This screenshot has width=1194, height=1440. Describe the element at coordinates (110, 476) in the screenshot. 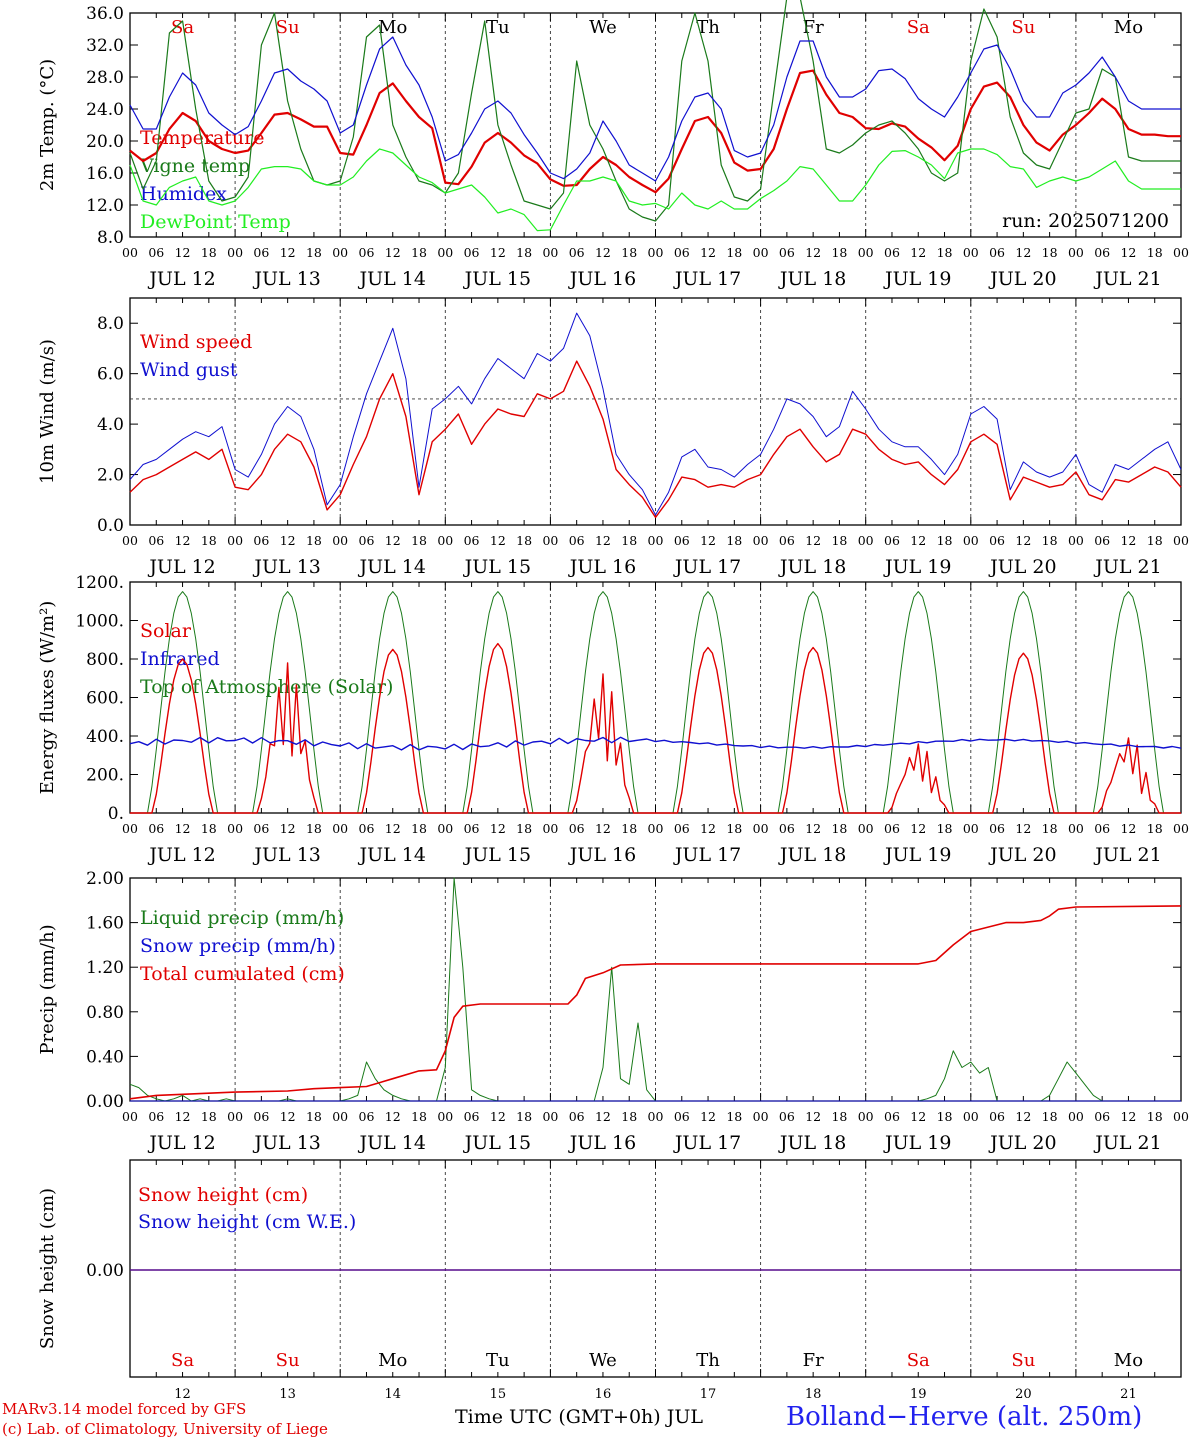

I see `y-tick-label: 2.0` at that location.